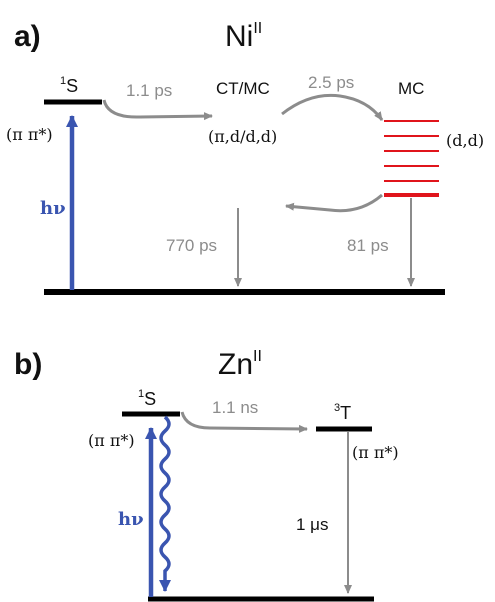 This screenshot has width=495, height=602. What do you see at coordinates (312, 524) in the screenshot?
I see `panel-b-time-2: 1 μs` at bounding box center [312, 524].